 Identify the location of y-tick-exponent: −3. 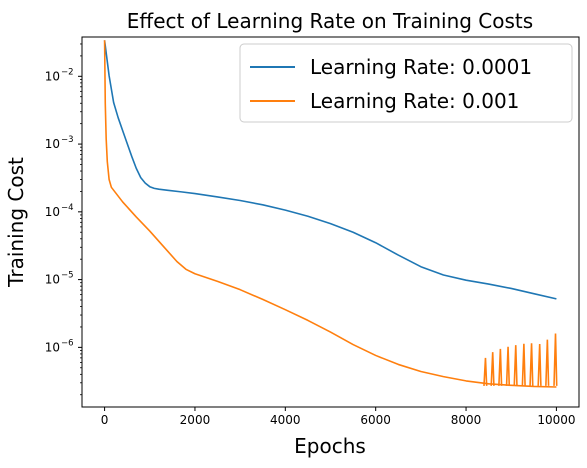
(67, 140).